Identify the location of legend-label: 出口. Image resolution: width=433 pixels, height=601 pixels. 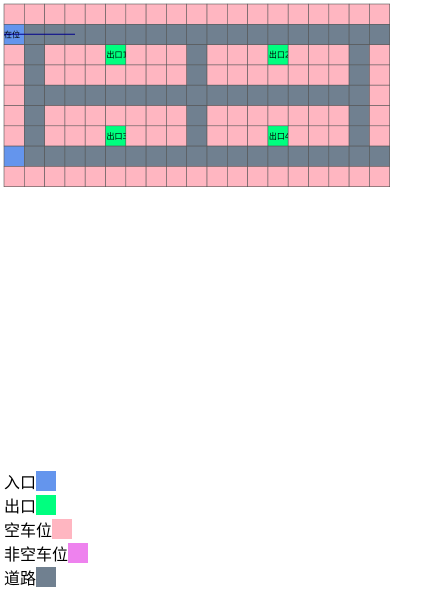
(20, 506).